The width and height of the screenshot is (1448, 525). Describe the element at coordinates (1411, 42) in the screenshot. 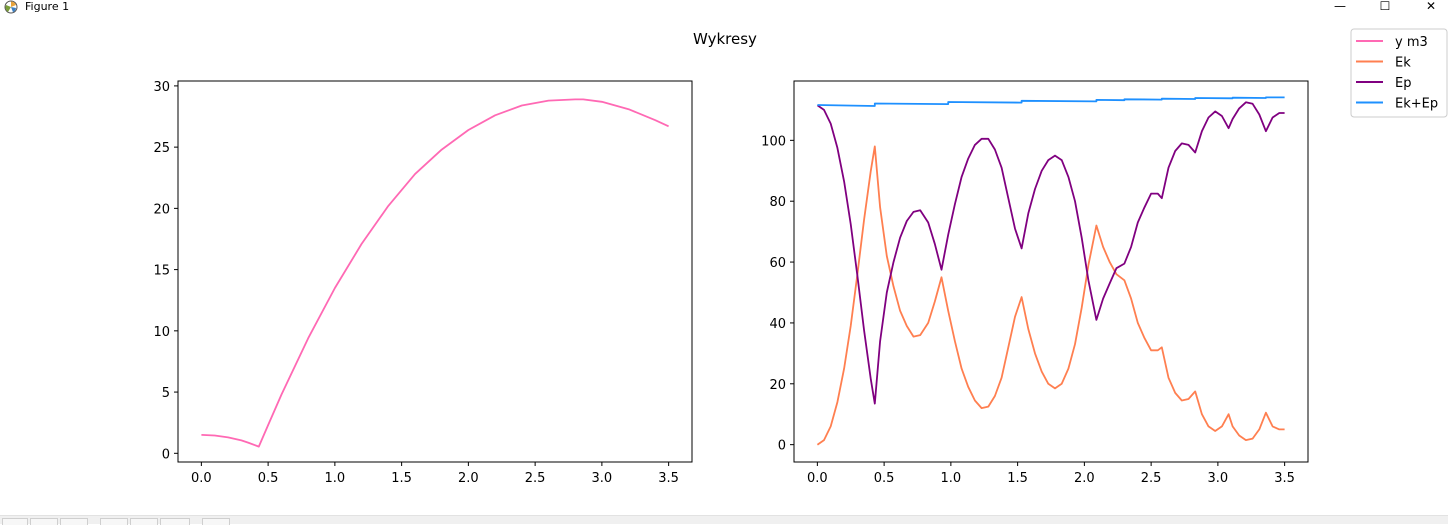

I see `legend-label: y m3` at that location.